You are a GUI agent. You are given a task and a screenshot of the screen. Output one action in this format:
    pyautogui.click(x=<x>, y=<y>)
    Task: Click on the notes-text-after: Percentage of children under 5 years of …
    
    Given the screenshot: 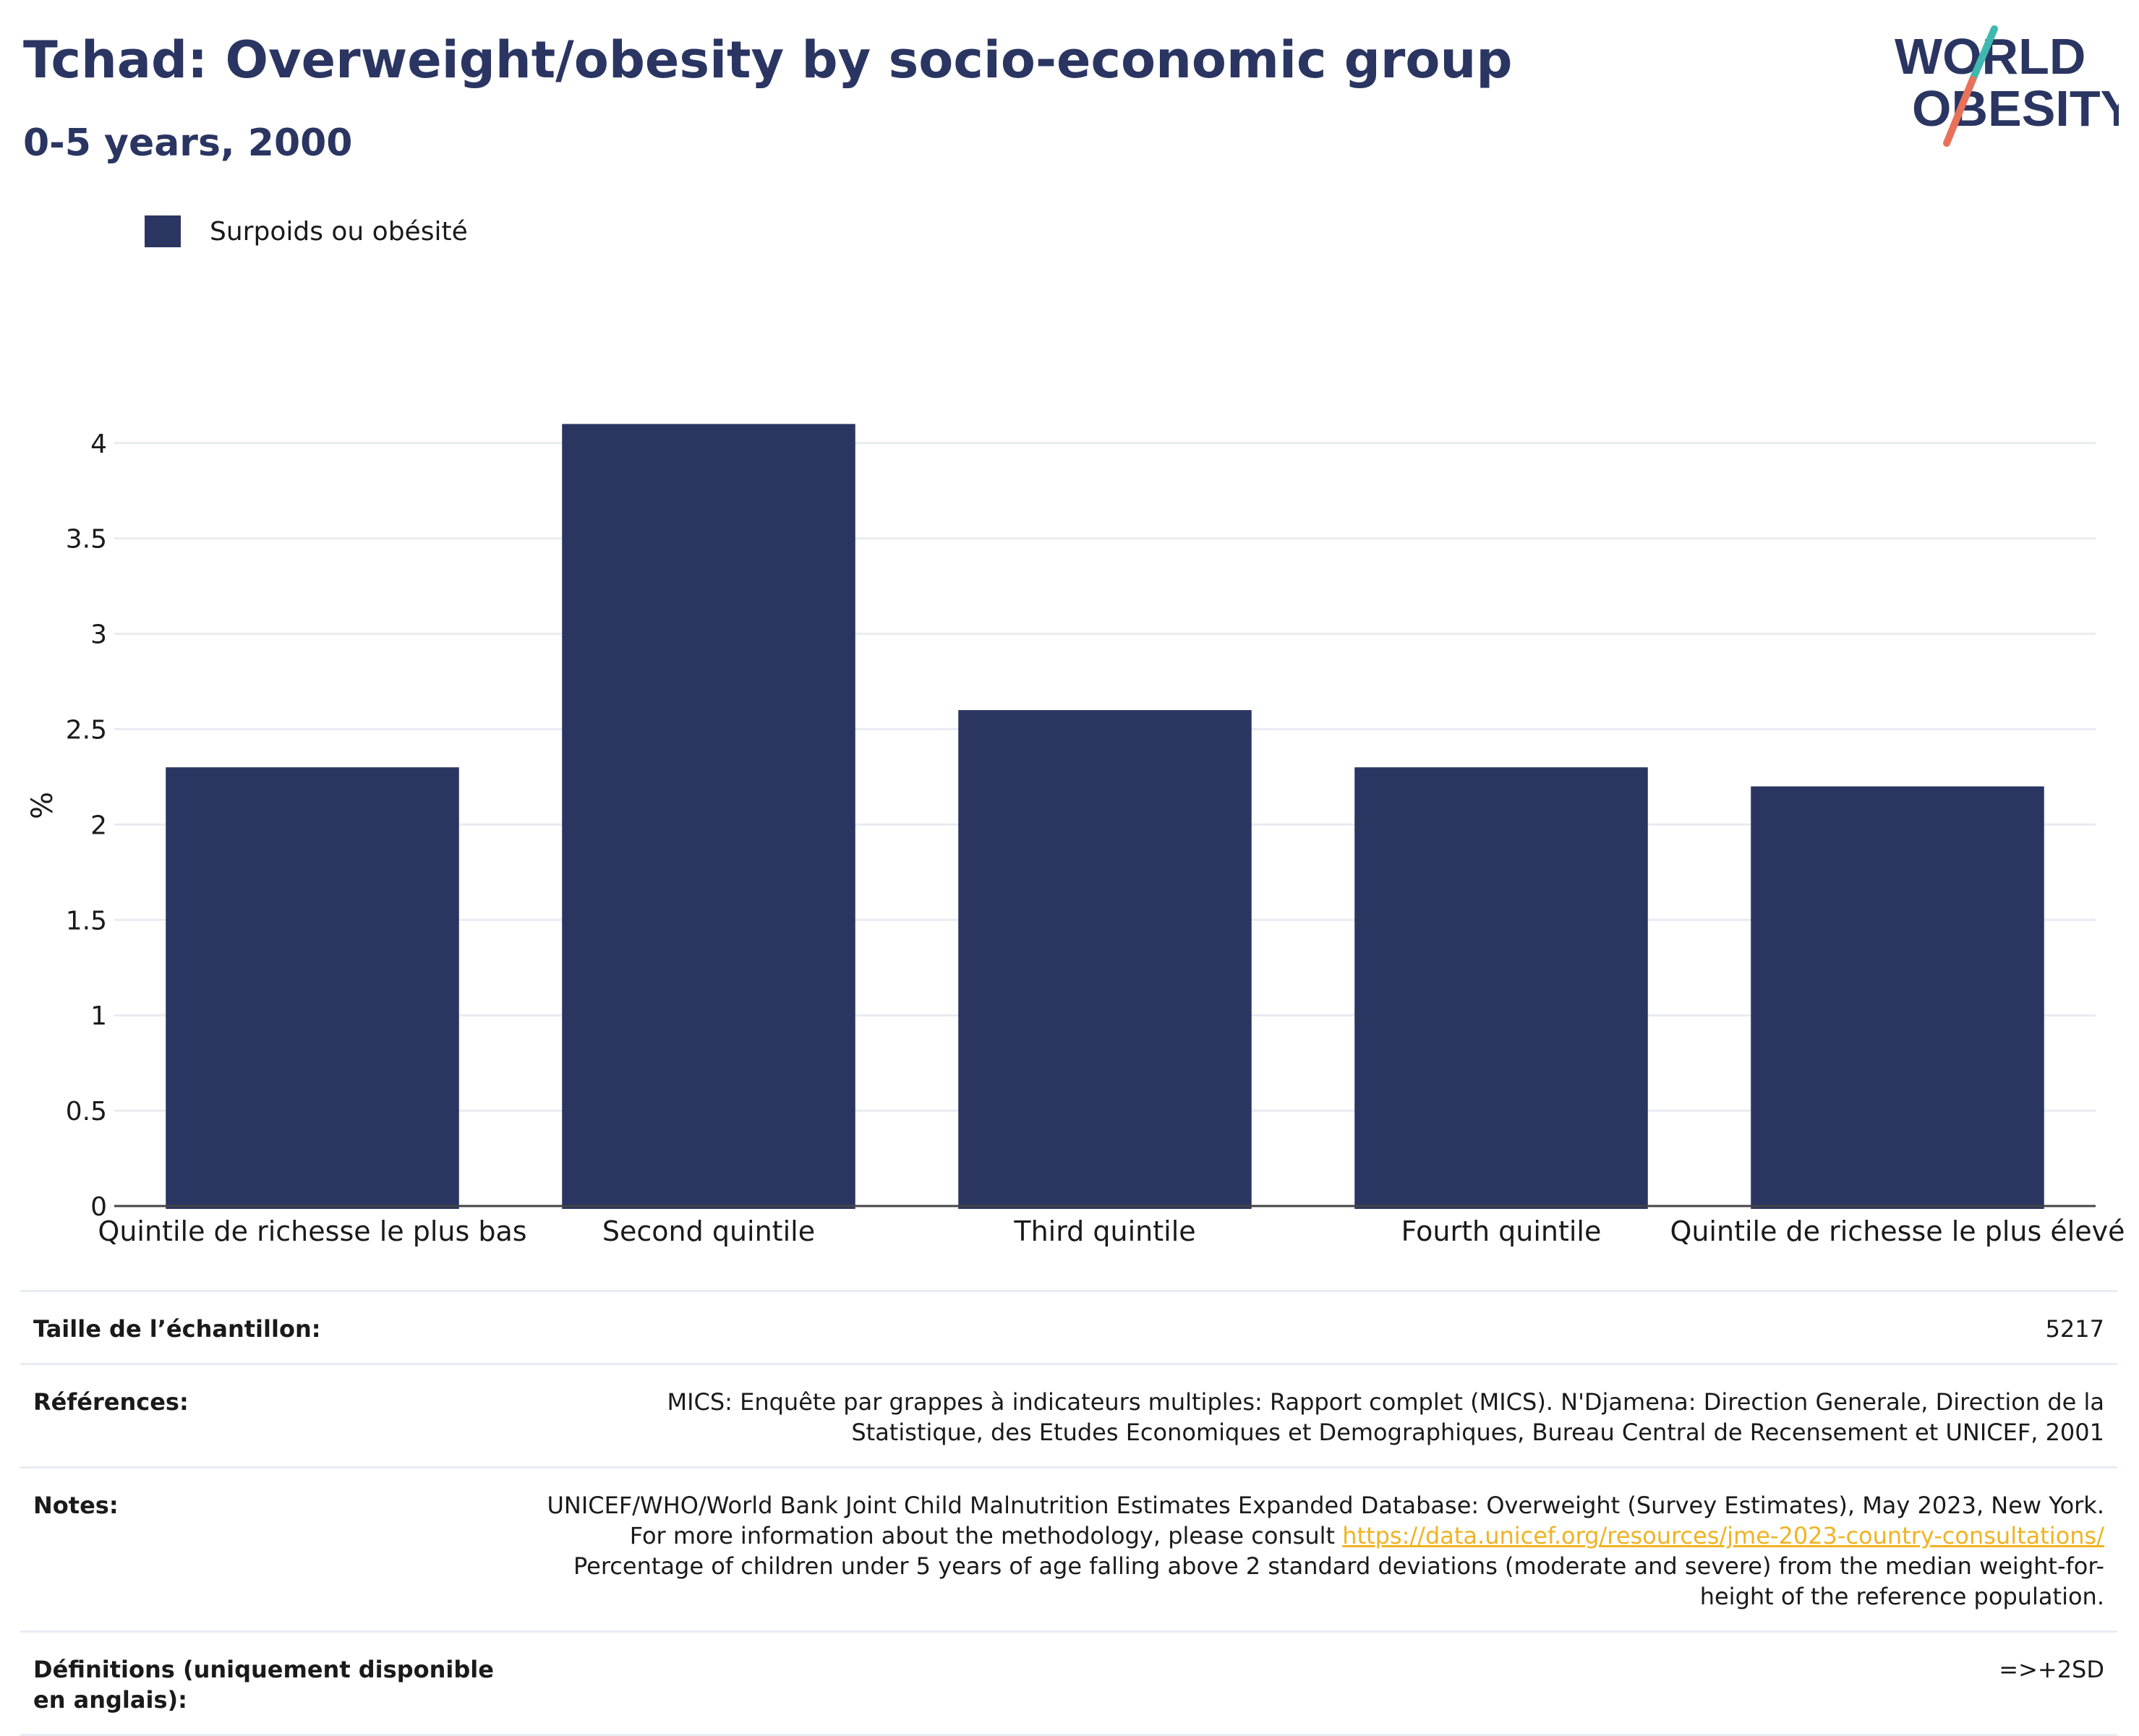 What is the action you would take?
    pyautogui.click(x=1338, y=1581)
    